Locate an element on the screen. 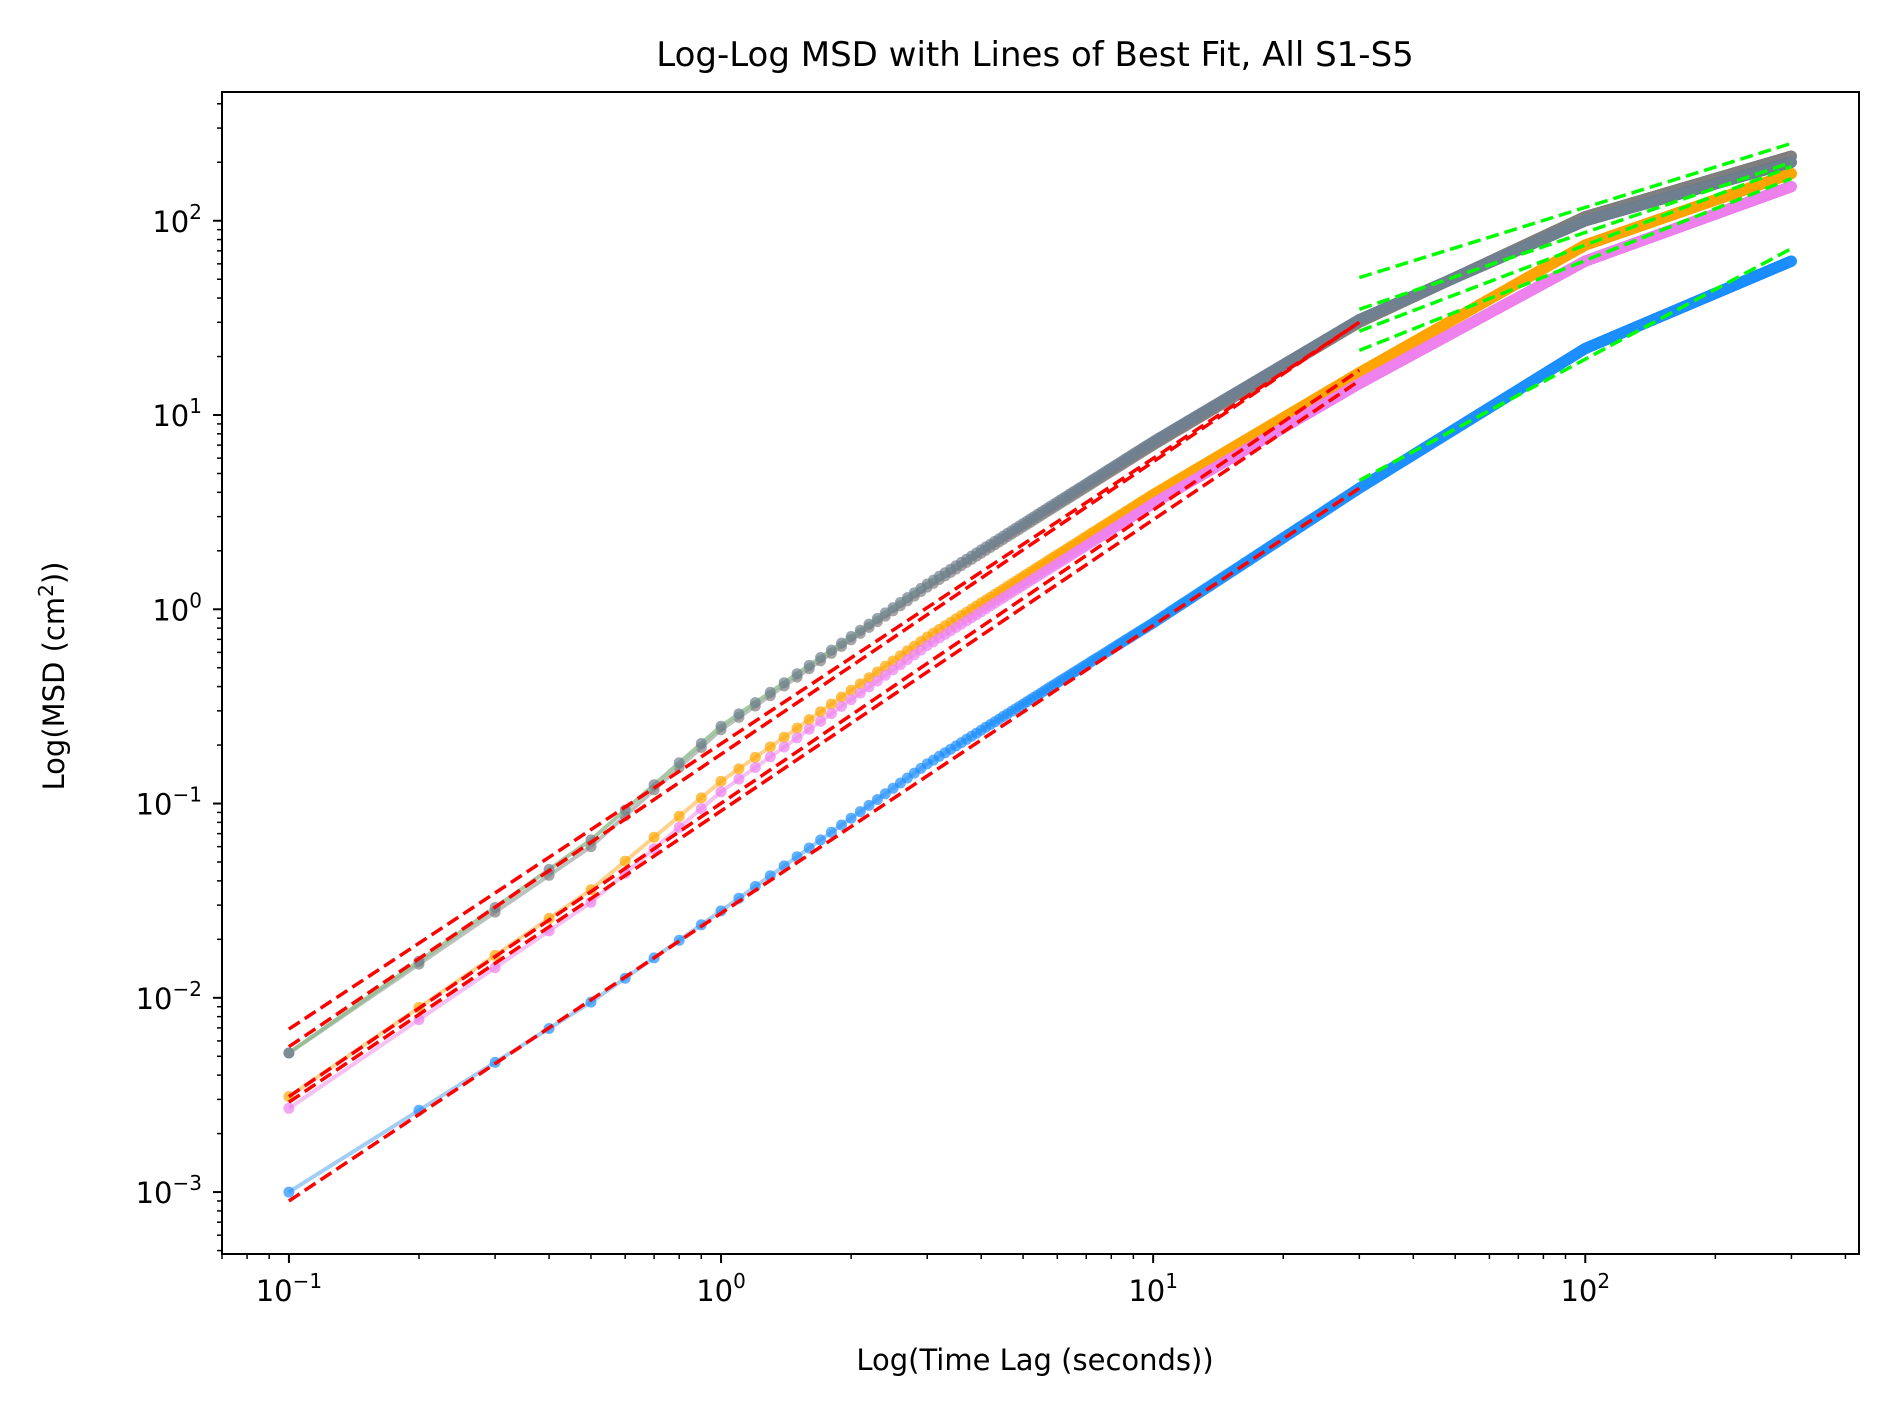 The height and width of the screenshot is (1404, 1879). y-axis-label: Log(MSD (cm2)) is located at coordinates (52, 676).